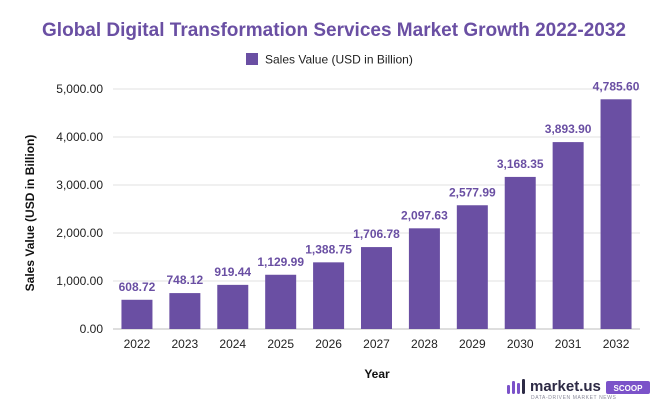 The height and width of the screenshot is (402, 668). I want to click on data-label: 608.72, so click(137, 287).